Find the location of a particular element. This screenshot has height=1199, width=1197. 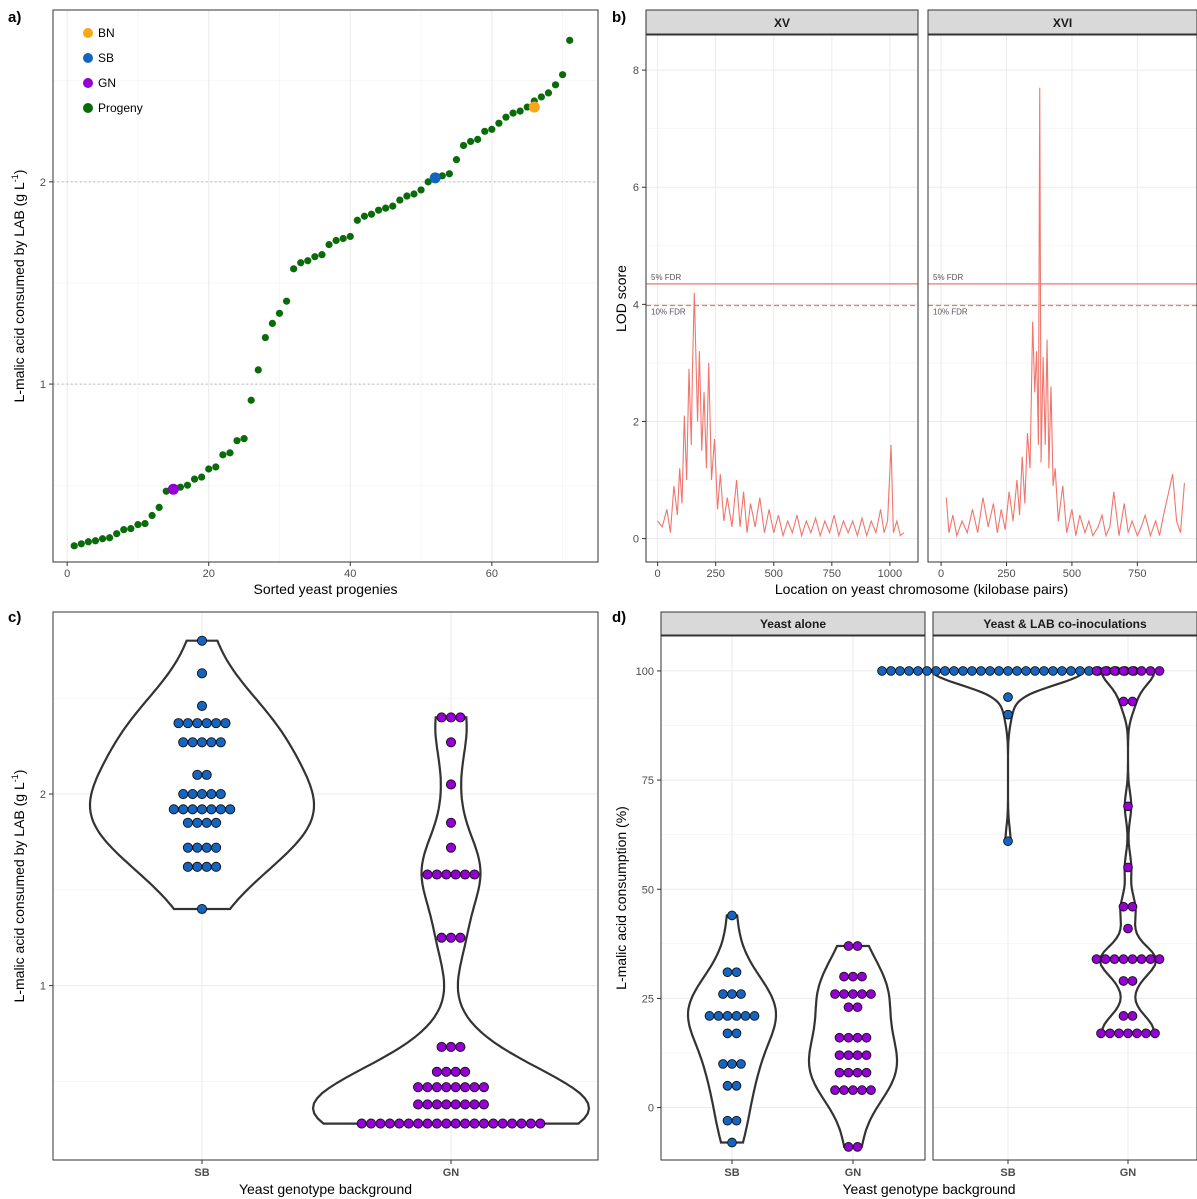

x-tick-label: 0 is located at coordinates (658, 574).